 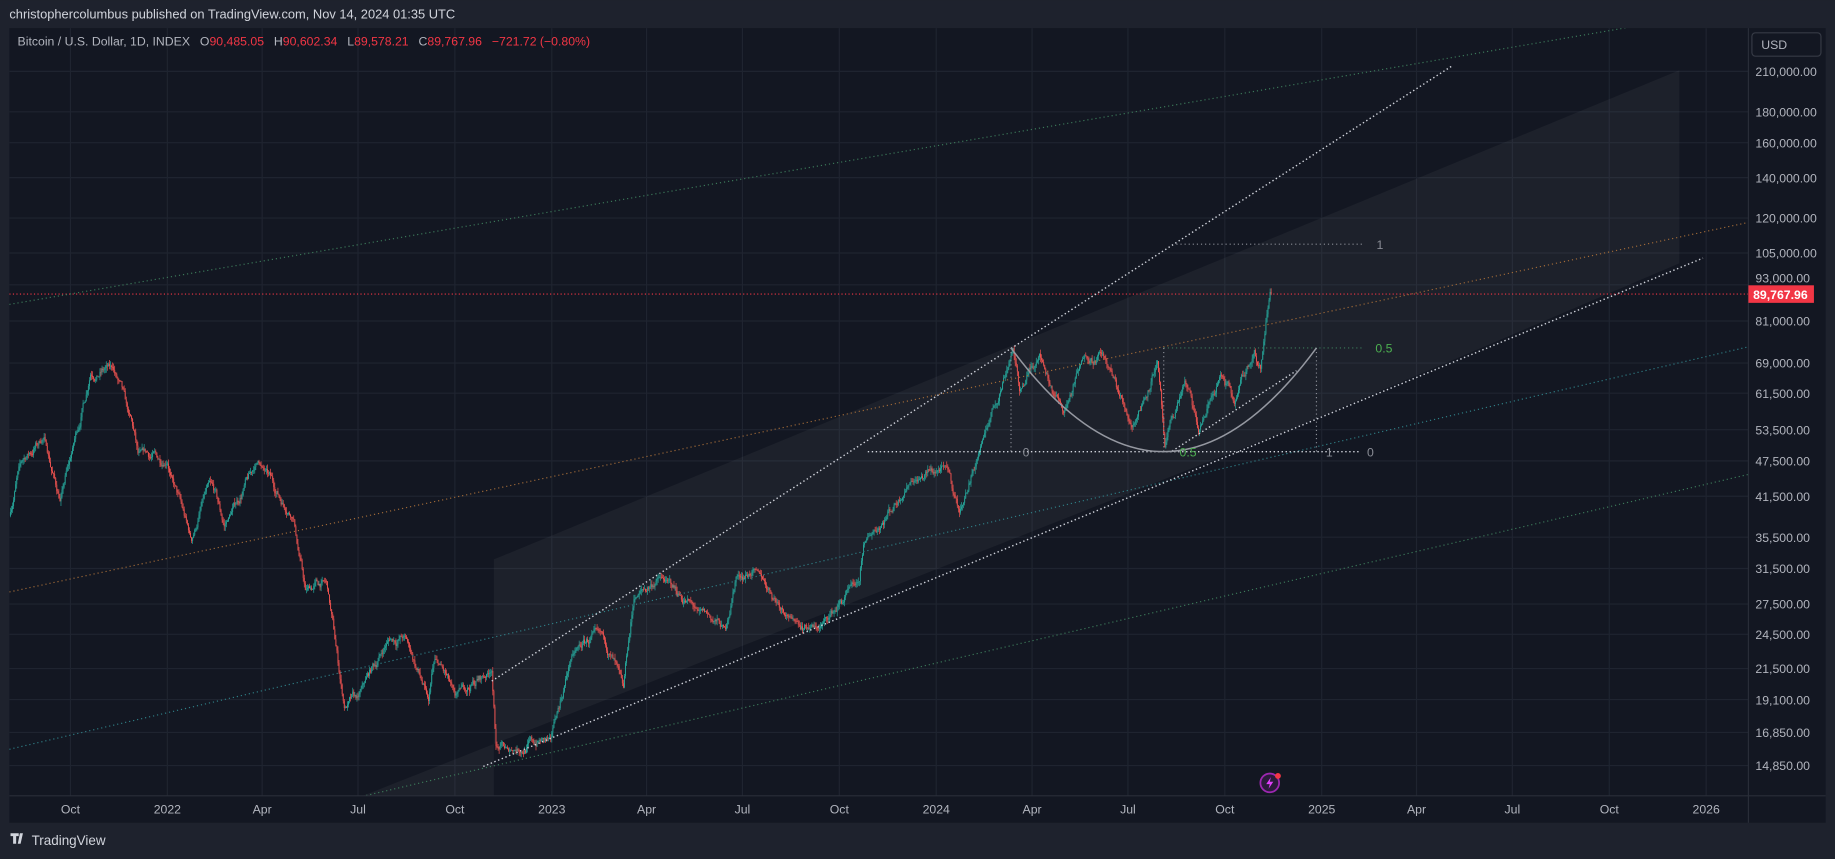 What do you see at coordinates (1786, 44) in the screenshot?
I see `currency-button: USD` at bounding box center [1786, 44].